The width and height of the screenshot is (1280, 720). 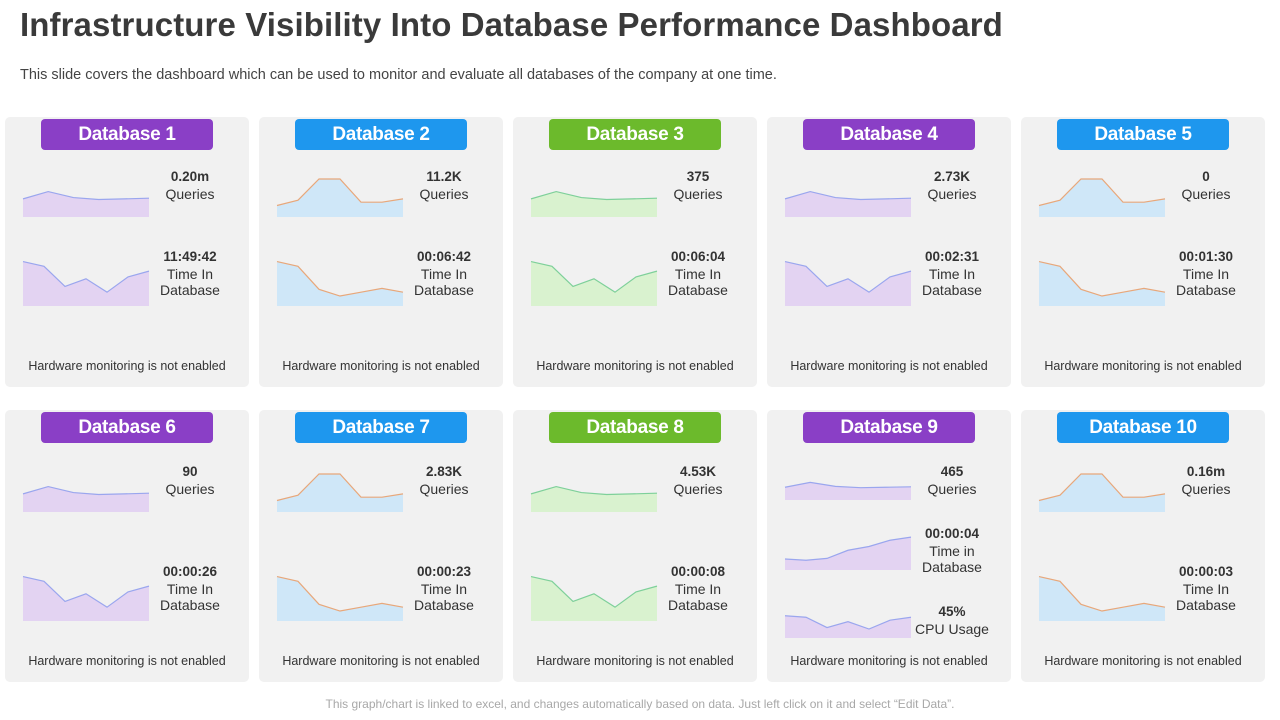 What do you see at coordinates (190, 256) in the screenshot?
I see `time-in-database-value: 11:49:42` at bounding box center [190, 256].